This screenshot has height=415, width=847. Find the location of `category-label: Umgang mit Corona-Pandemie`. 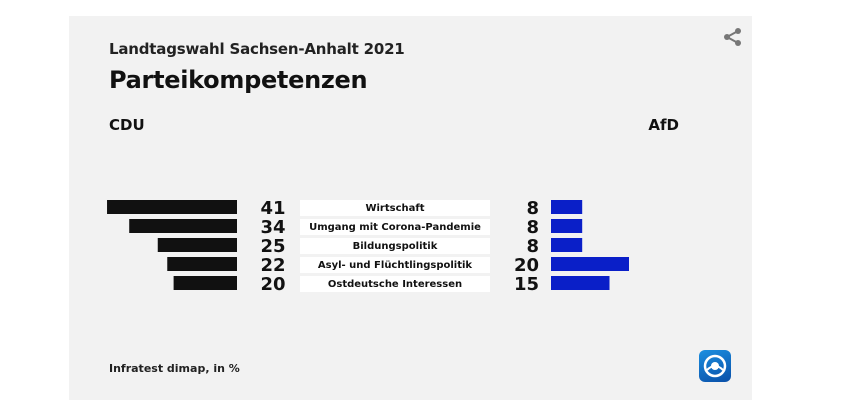

category-label: Umgang mit Corona-Pandemie is located at coordinates (395, 227).